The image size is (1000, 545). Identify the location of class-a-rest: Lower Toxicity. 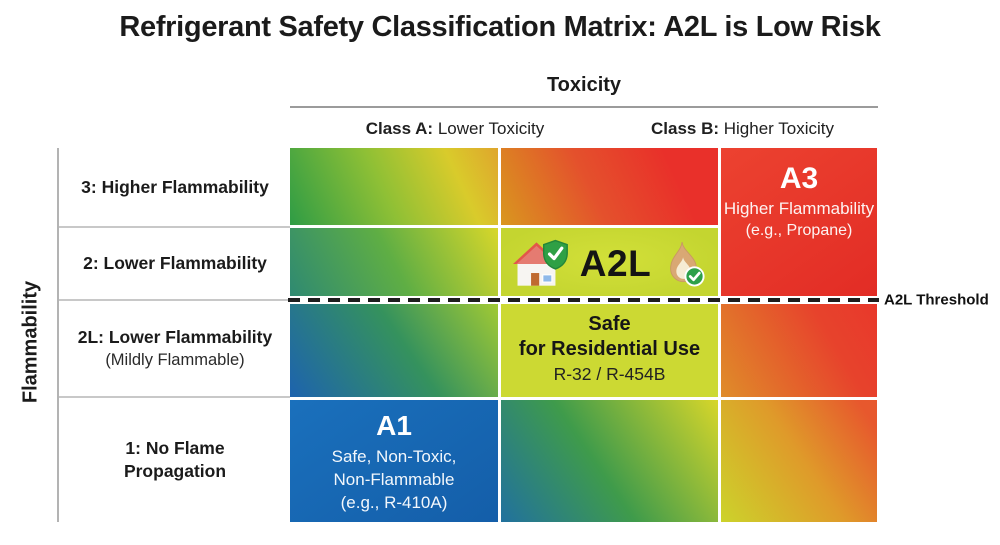
(489, 128).